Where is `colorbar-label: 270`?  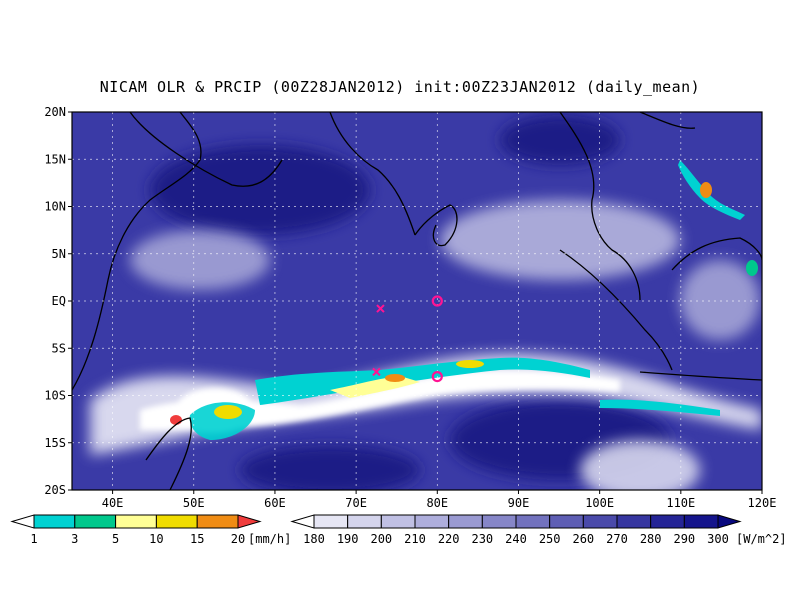
colorbar-label: 270 is located at coordinates (617, 539).